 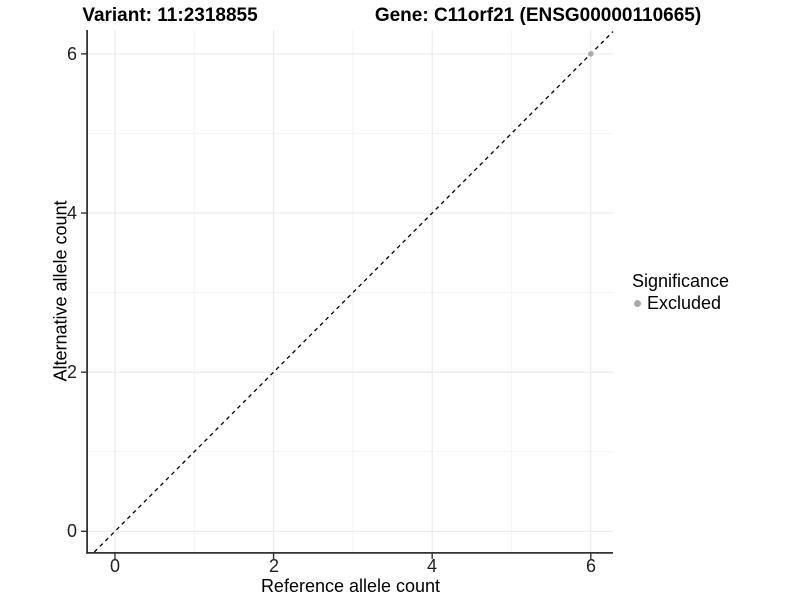 I want to click on gene-title: Gene: C11orf21 (ENSG00000110665), so click(x=538, y=15).